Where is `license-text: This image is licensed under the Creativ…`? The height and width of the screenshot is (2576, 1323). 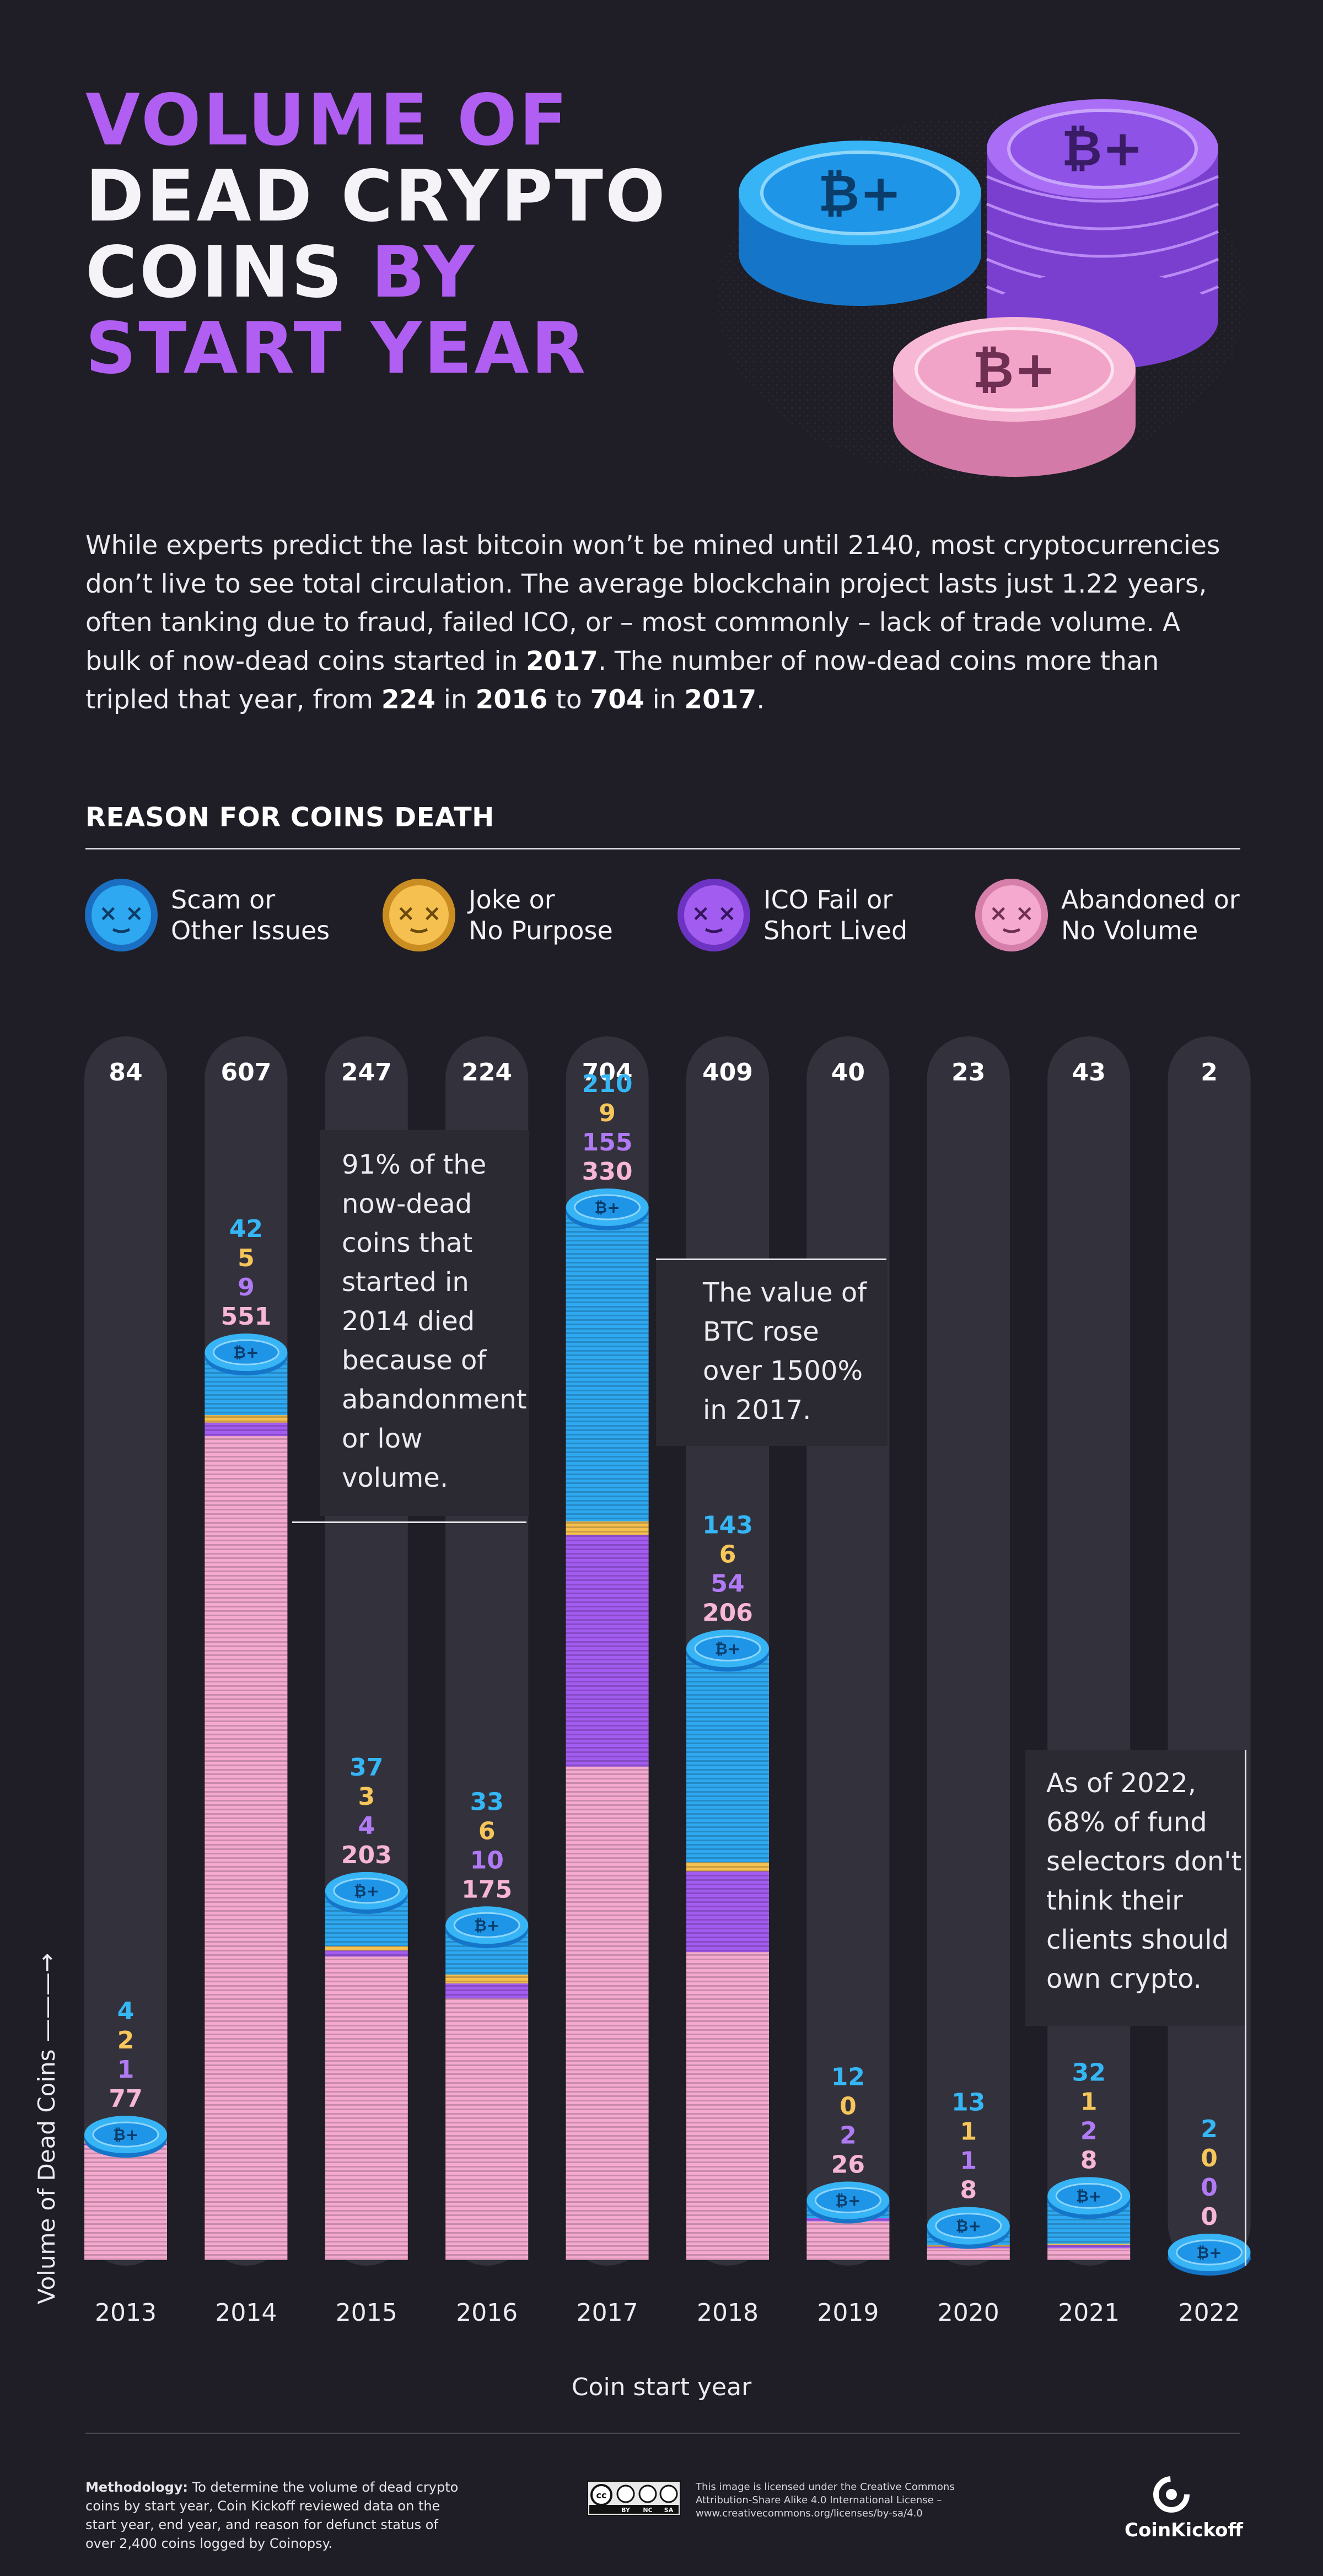
license-text: This image is licensed under the Creativ… is located at coordinates (826, 2500).